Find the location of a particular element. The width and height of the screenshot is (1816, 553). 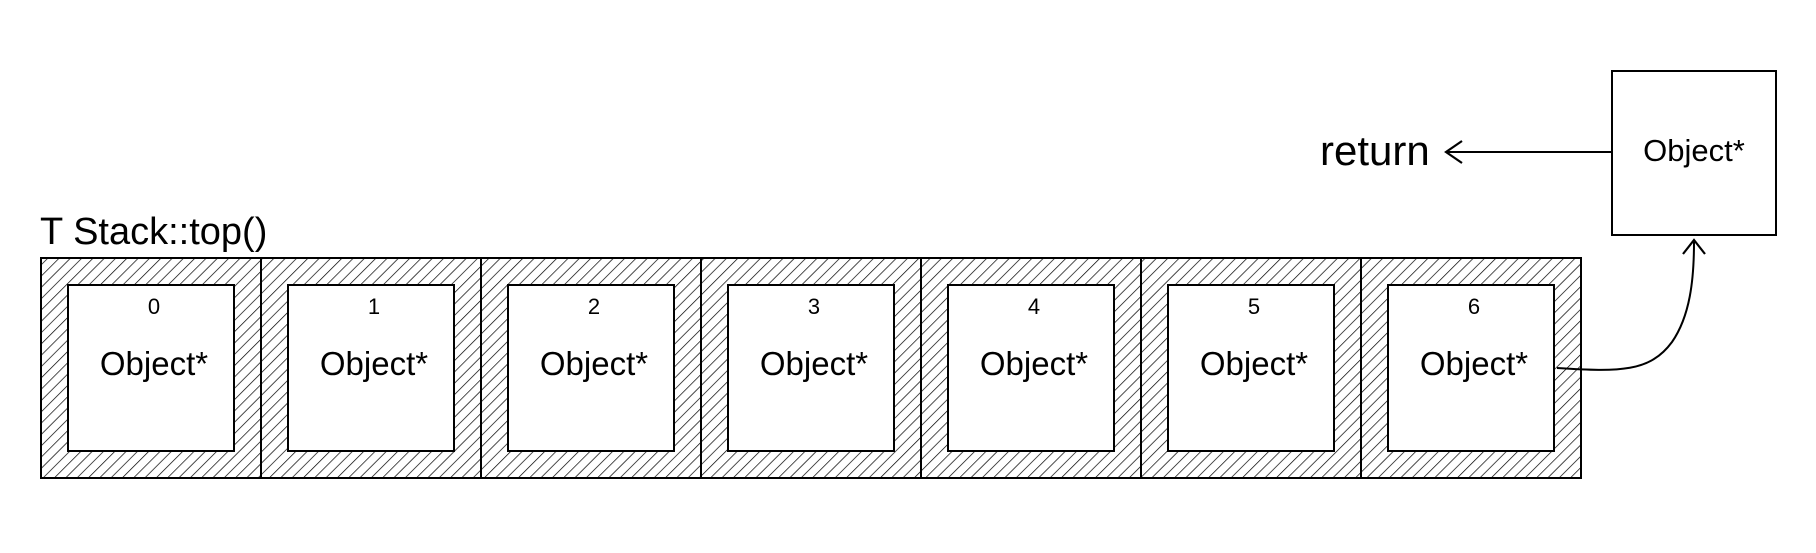

stack-cell-index: 2 is located at coordinates (594, 306).